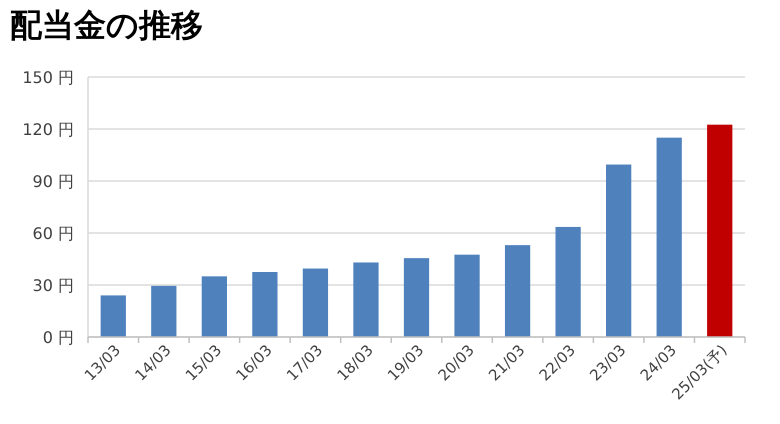 The height and width of the screenshot is (424, 780). What do you see at coordinates (48, 77) in the screenshot?
I see `y-tick-label: 150 円` at bounding box center [48, 77].